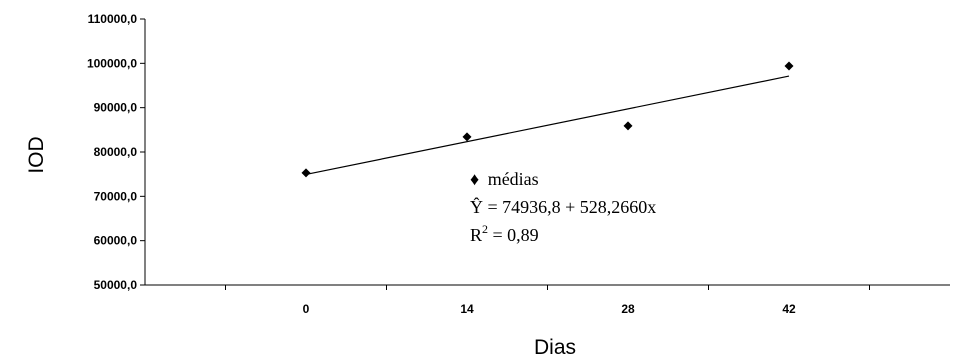 This screenshot has height=360, width=960. What do you see at coordinates (485, 229) in the screenshot?
I see `r-squared-exponent: 2` at bounding box center [485, 229].